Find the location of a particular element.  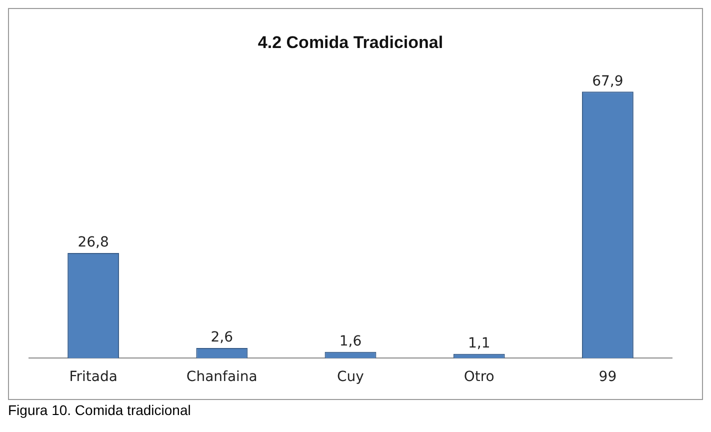

data-label: 1,1 is located at coordinates (479, 344).